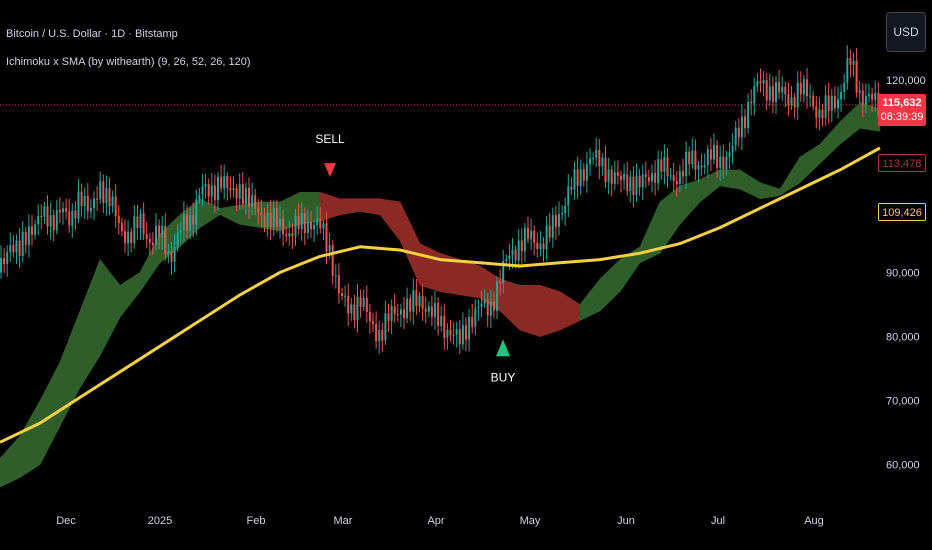 Image resolution: width=932 pixels, height=550 pixels. What do you see at coordinates (626, 521) in the screenshot?
I see `x-tick-label: Jun` at bounding box center [626, 521].